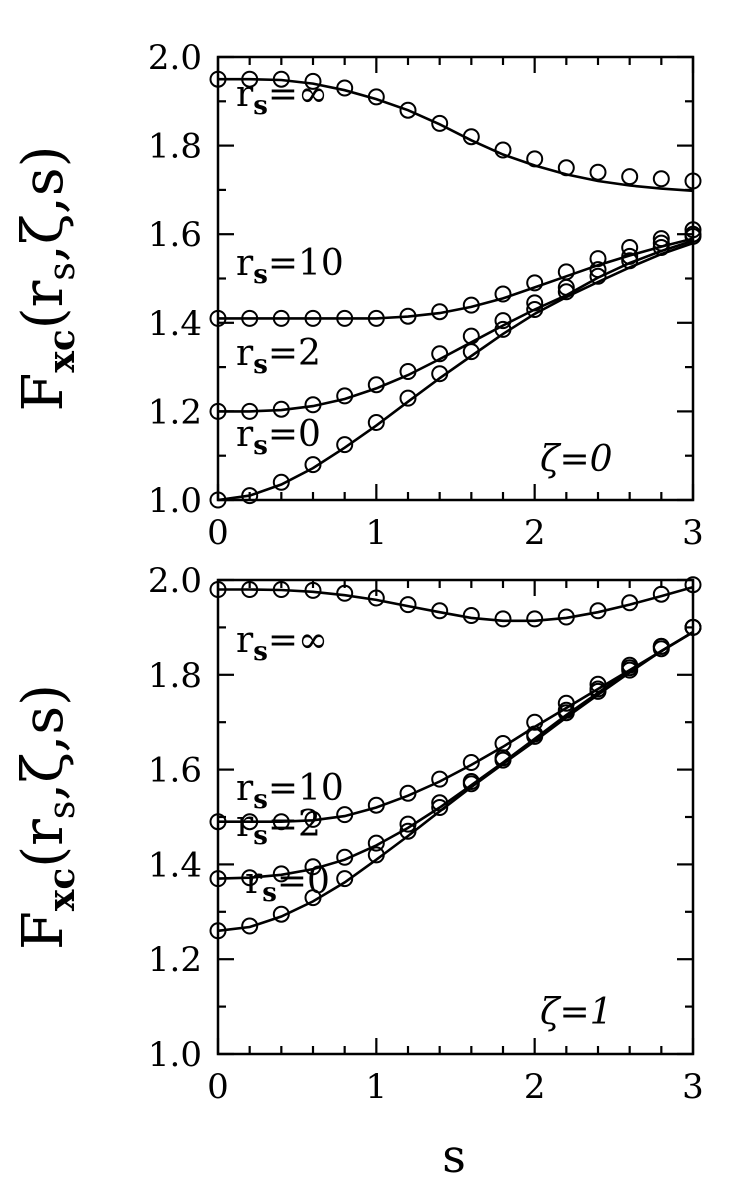 The image size is (739, 1183). Describe the element at coordinates (282, 97) in the screenshot. I see `series-label: rs=∞` at that location.